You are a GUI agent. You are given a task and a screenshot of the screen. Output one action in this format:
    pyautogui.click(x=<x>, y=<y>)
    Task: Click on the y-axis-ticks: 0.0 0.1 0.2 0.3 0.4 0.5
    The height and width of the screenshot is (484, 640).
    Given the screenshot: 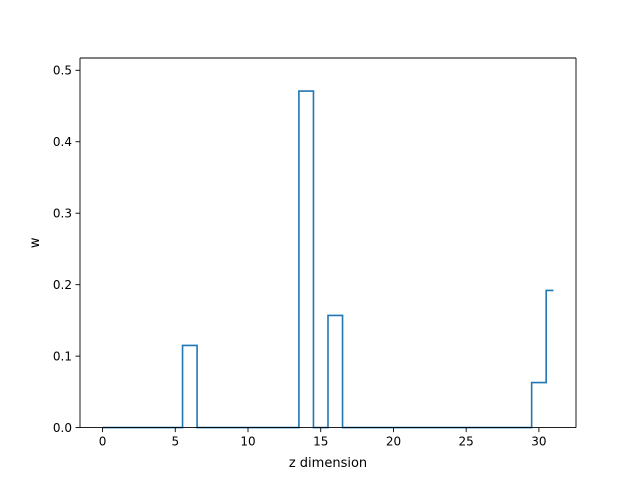 What is the action you would take?
    pyautogui.click(x=66, y=249)
    